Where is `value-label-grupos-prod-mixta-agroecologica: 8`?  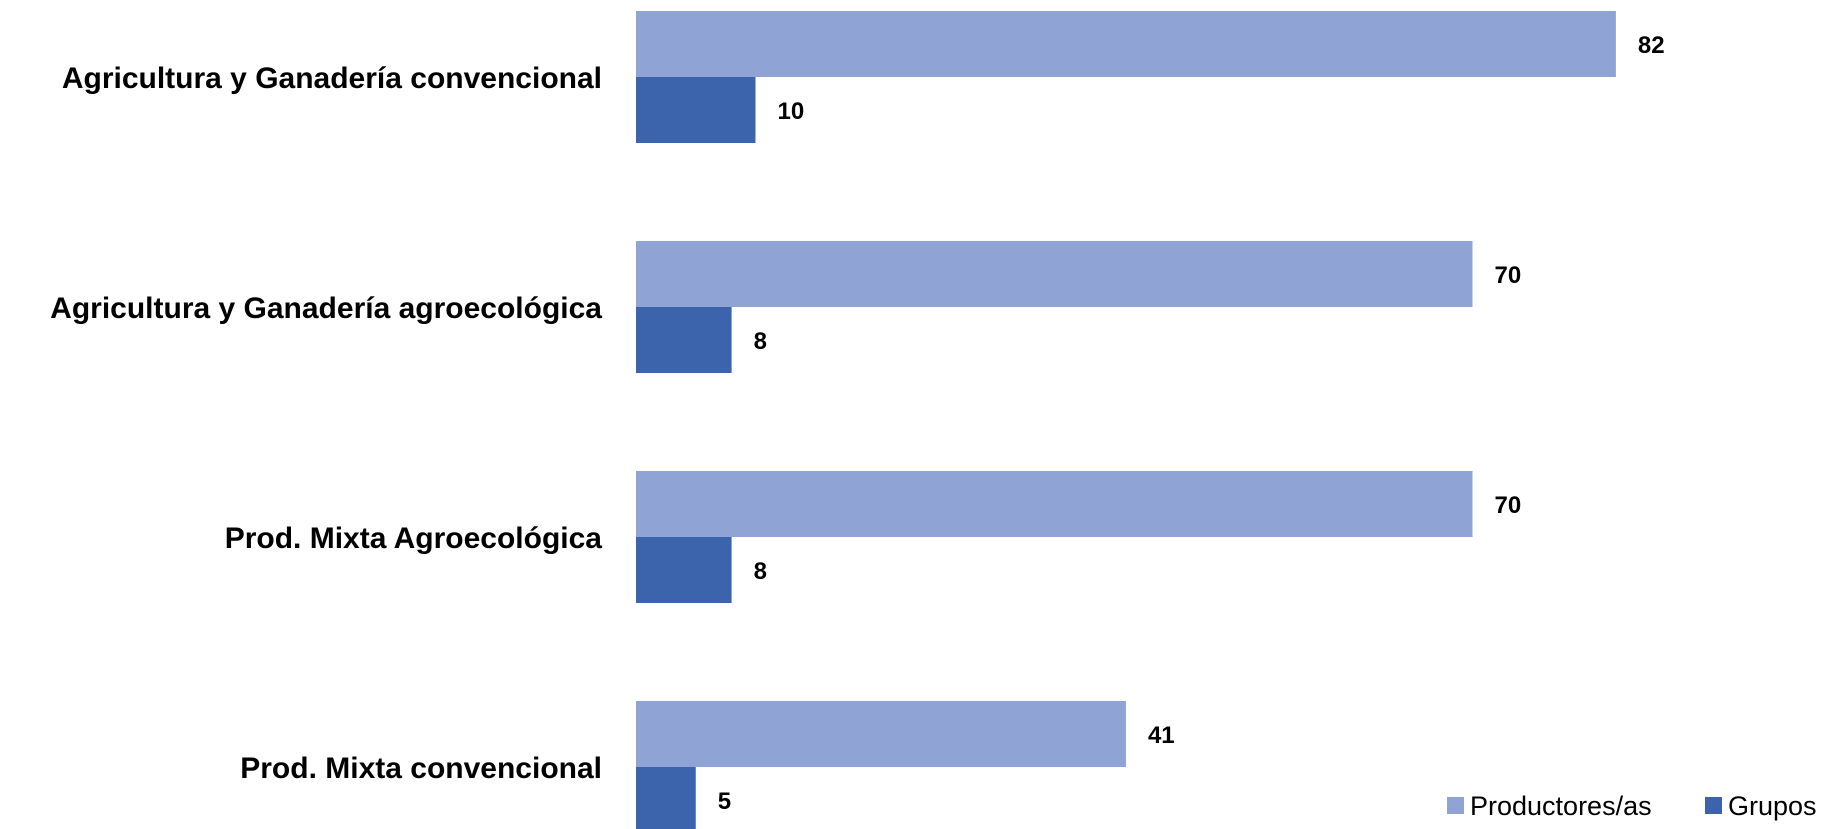
value-label-grupos-prod-mixta-agroecologica: 8 is located at coordinates (760, 571).